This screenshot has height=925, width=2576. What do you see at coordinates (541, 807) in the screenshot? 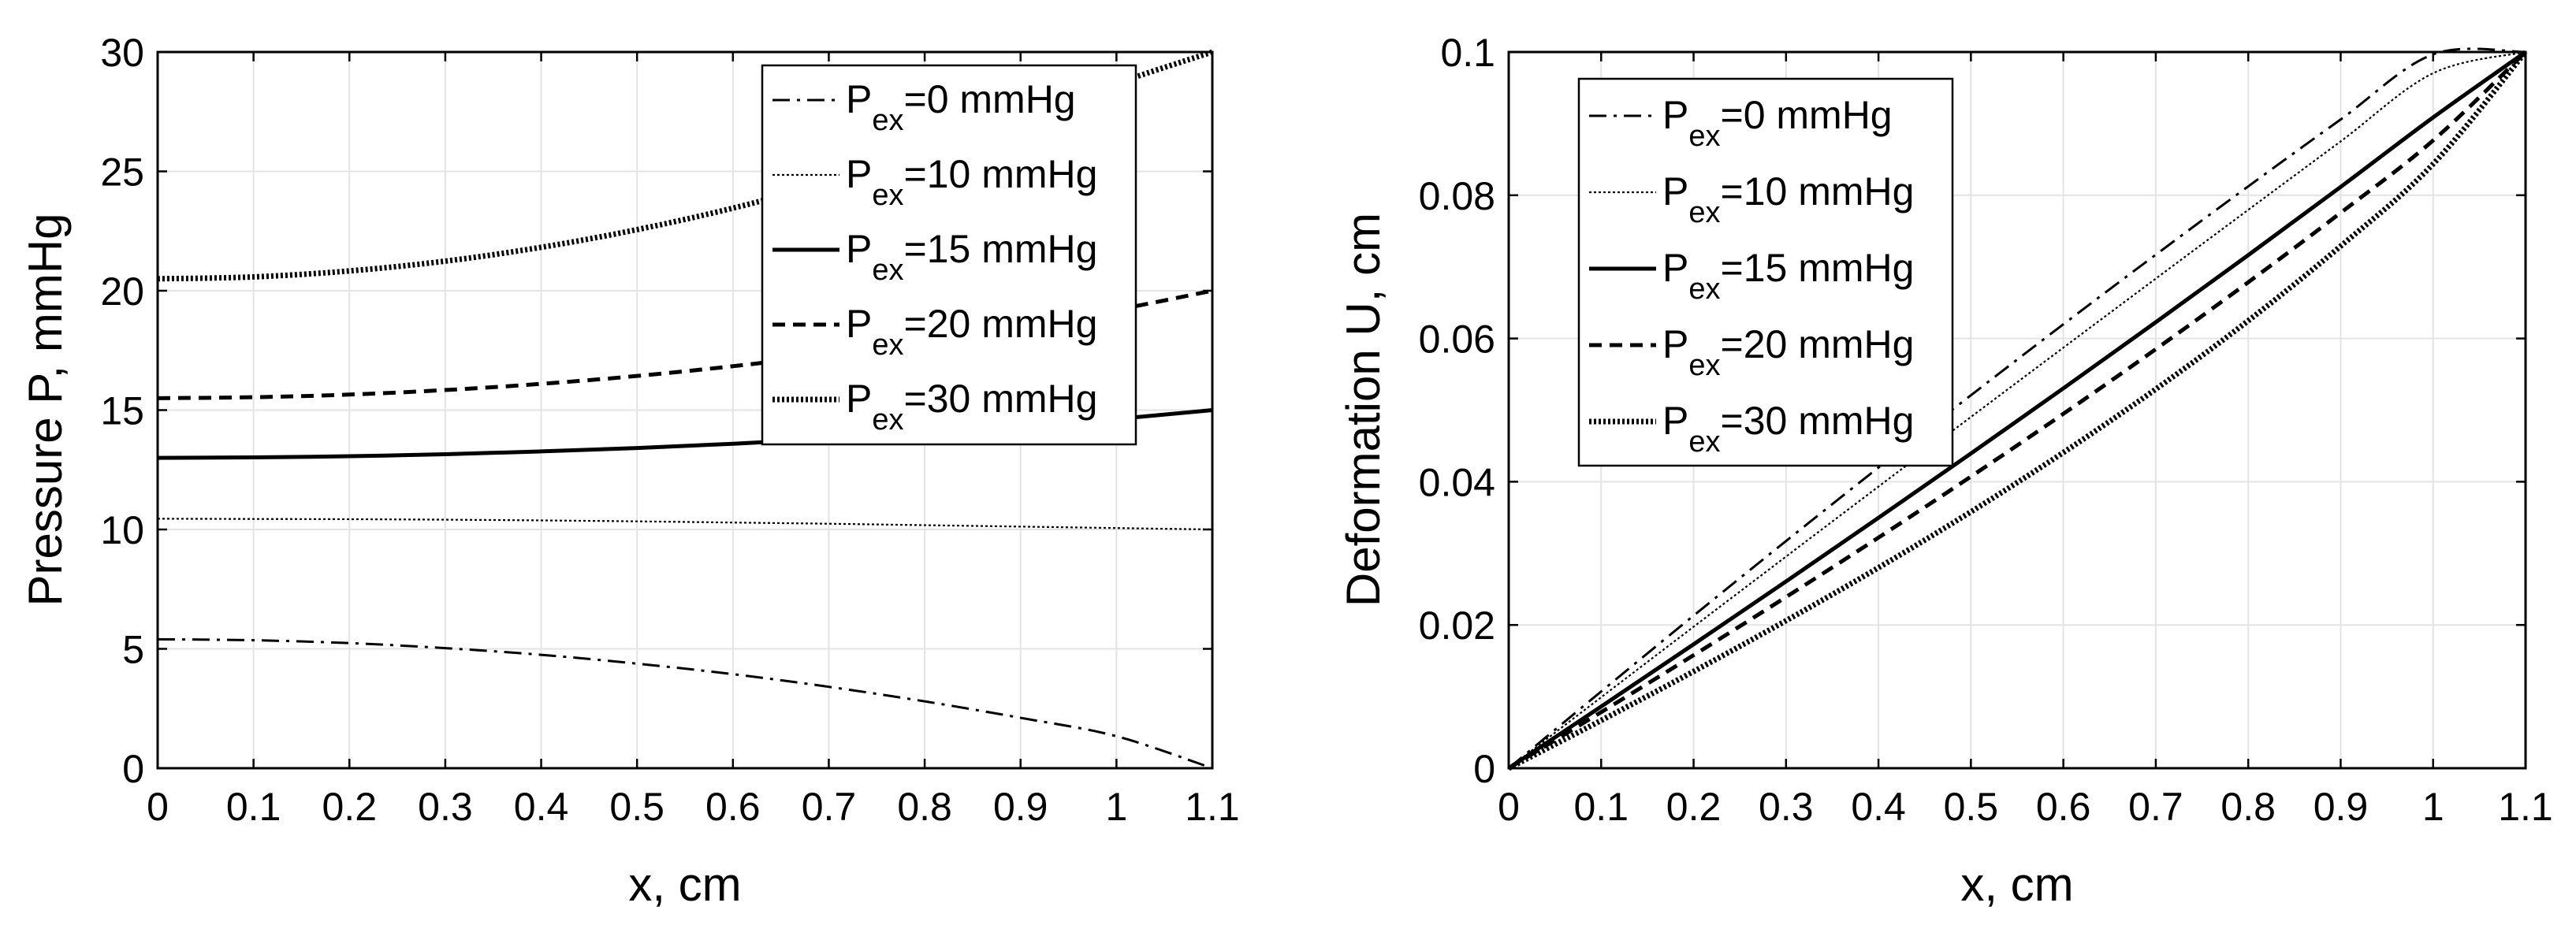
I see `pressure-x-tick-label: 0.4` at bounding box center [541, 807].